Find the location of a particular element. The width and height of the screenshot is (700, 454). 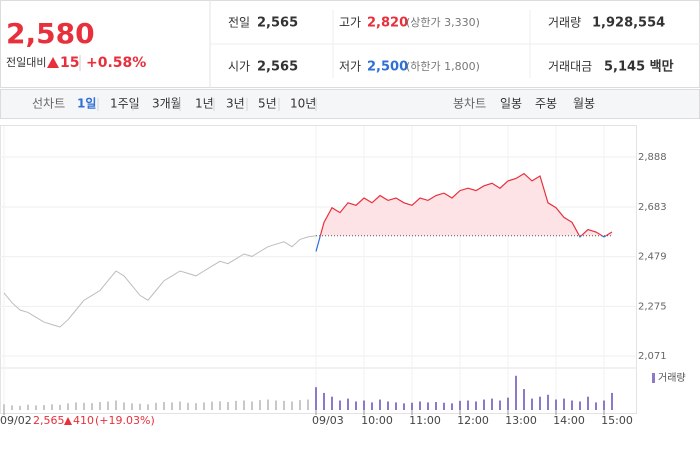

stat-note: (상한가 3,330) is located at coordinates (443, 22).